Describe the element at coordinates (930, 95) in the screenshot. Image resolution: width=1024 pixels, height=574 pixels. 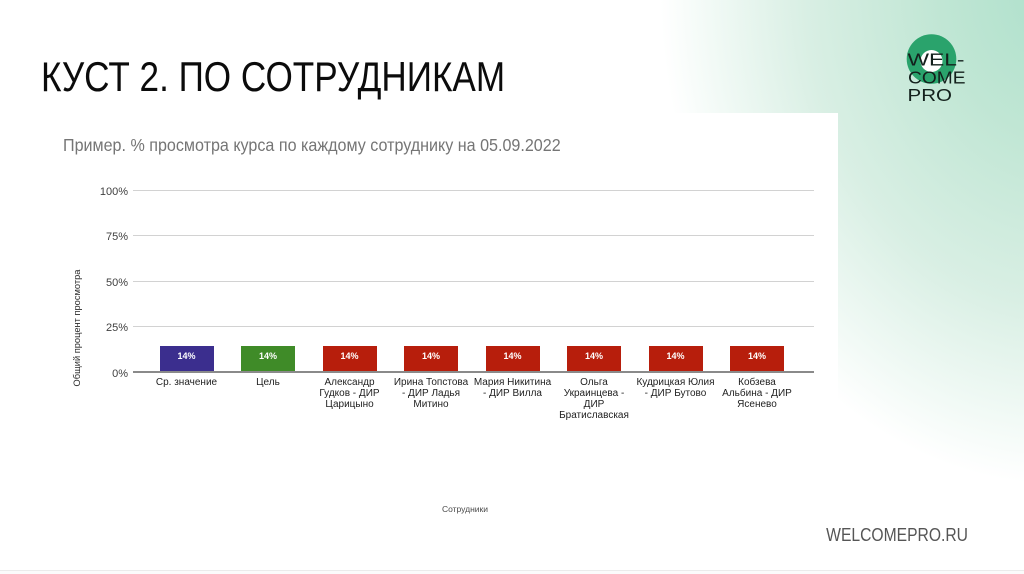
I see `svg-text: PRO` at that location.